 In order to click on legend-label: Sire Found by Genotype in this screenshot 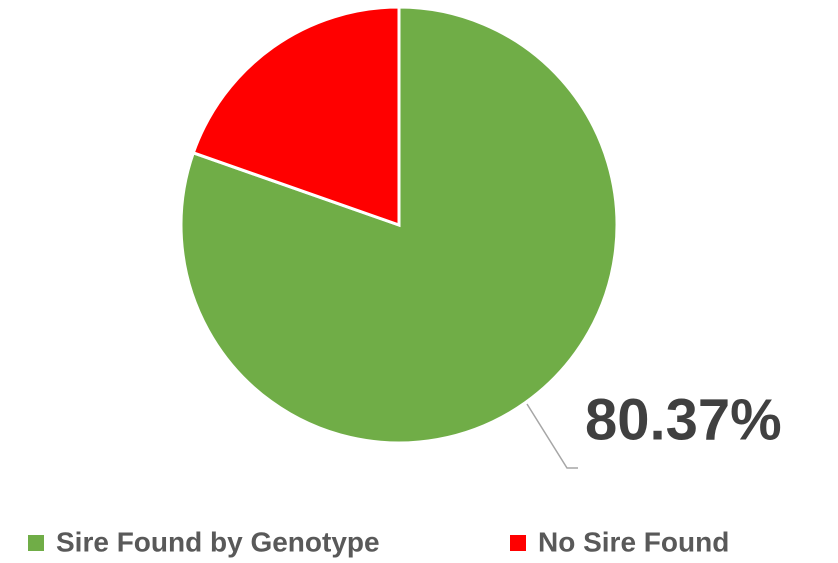, I will do `click(218, 541)`.